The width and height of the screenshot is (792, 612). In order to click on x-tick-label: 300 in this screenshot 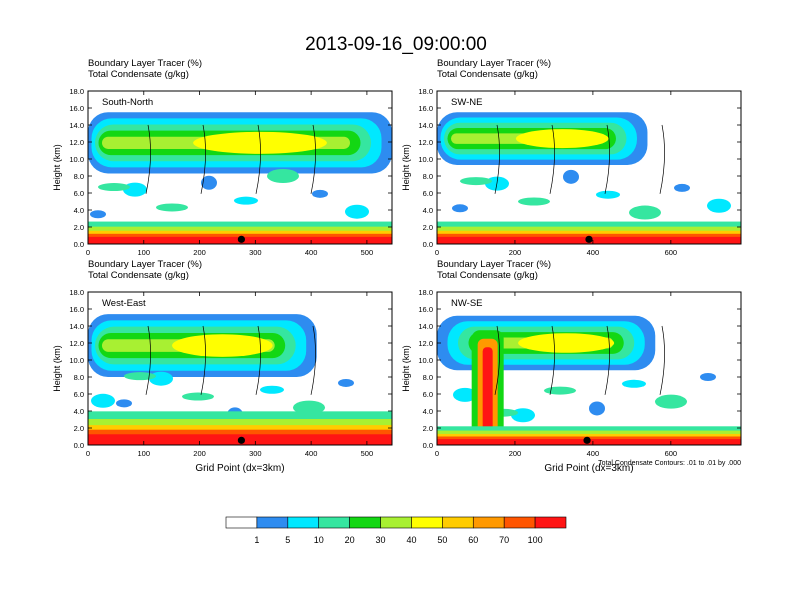, I will do `click(255, 453)`.